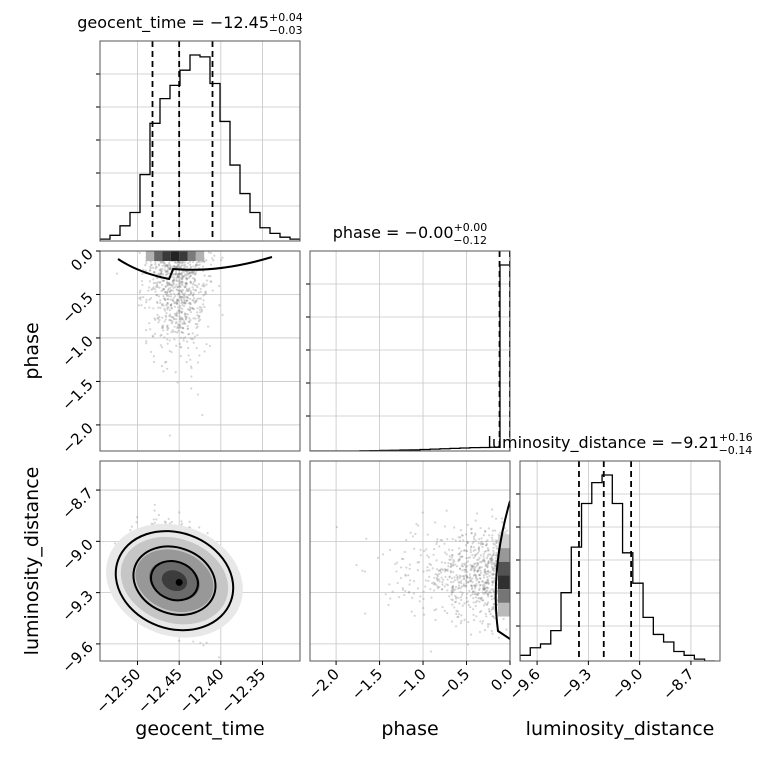 The image size is (760, 760). Describe the element at coordinates (77, 503) in the screenshot. I see `y-tick-label: −8.7` at that location.